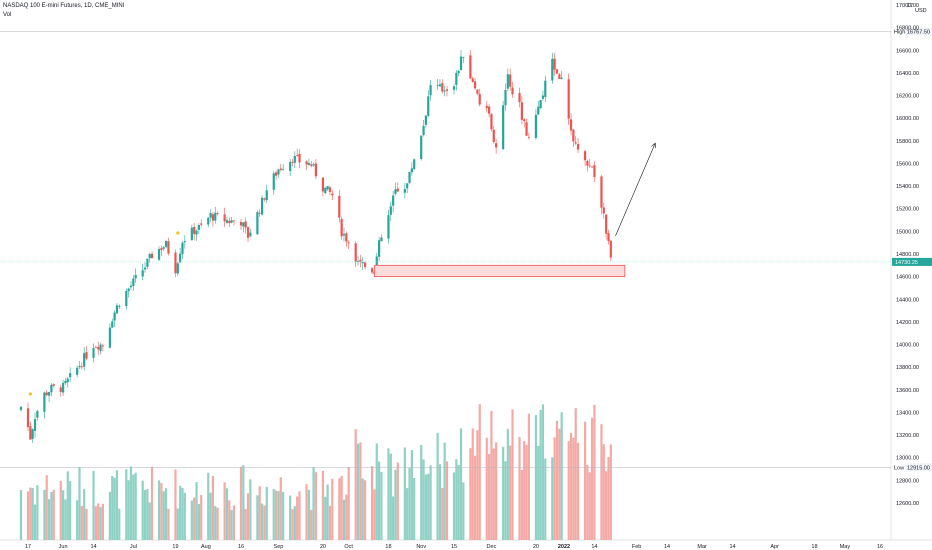  What do you see at coordinates (918, 467) in the screenshot?
I see `low-tag` at bounding box center [918, 467].